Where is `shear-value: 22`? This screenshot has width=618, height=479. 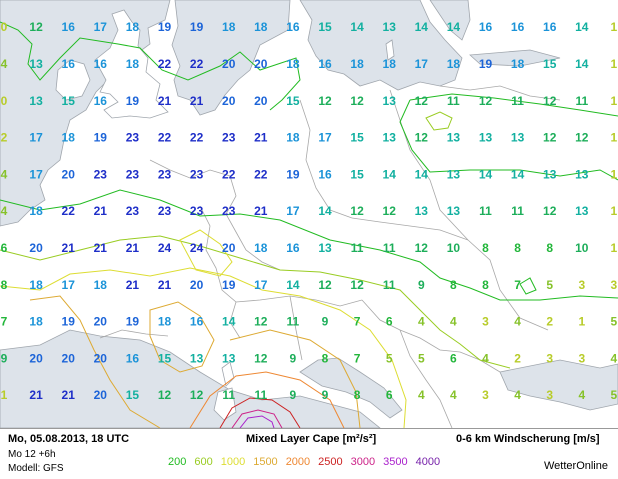
shear-value: 22 is located at coordinates (229, 174).